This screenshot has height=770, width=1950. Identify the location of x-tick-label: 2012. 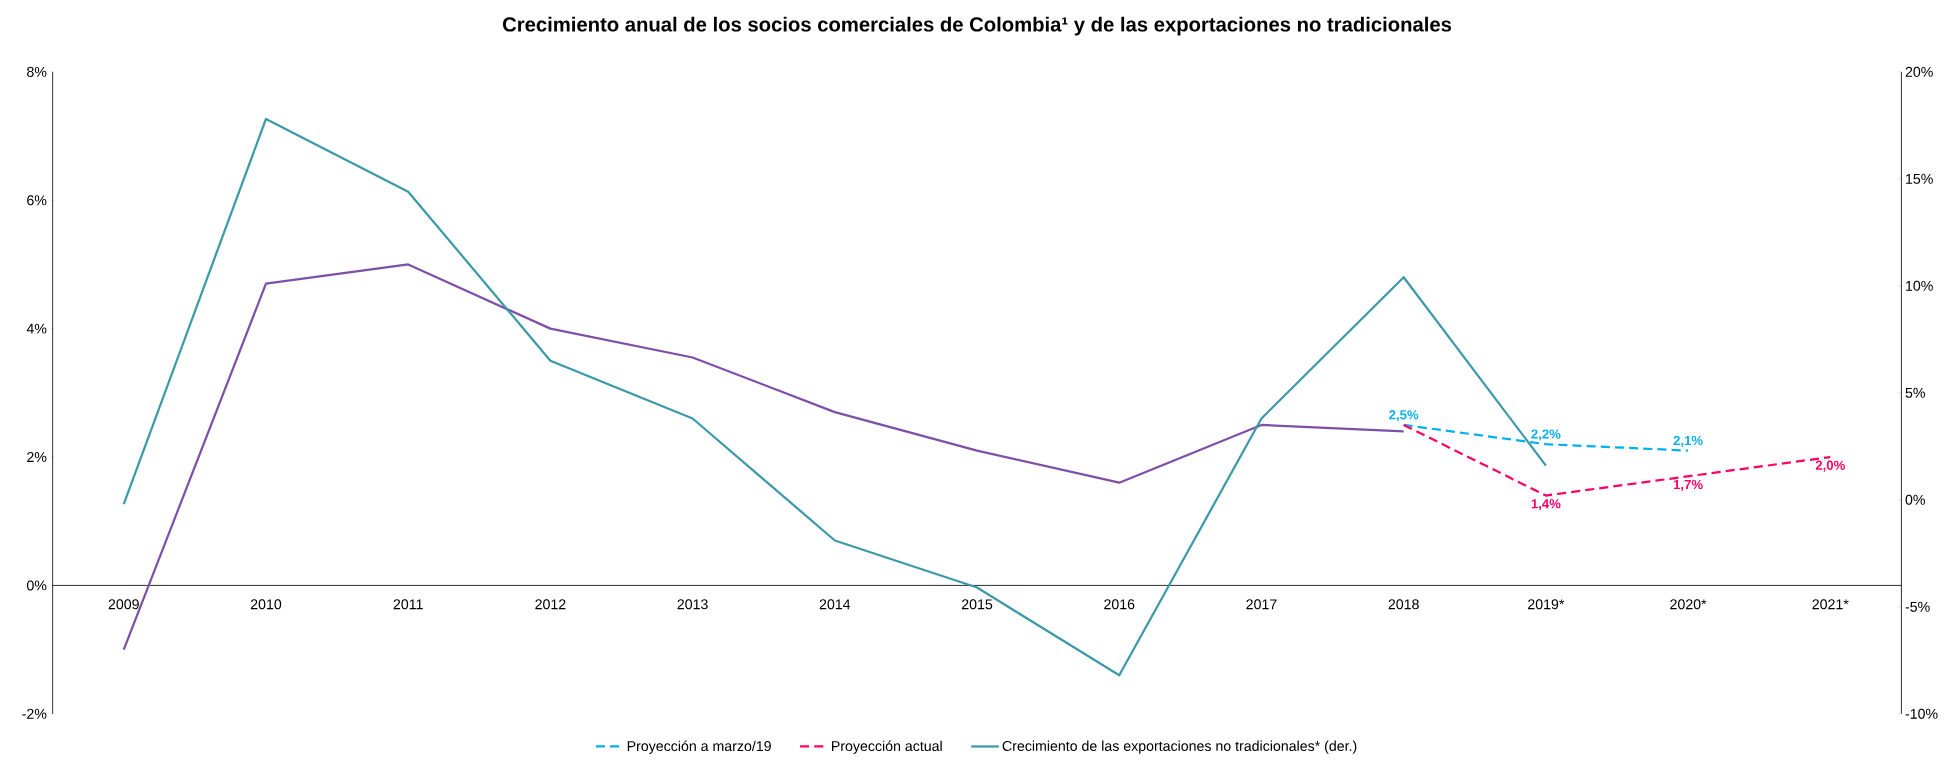
(550, 604).